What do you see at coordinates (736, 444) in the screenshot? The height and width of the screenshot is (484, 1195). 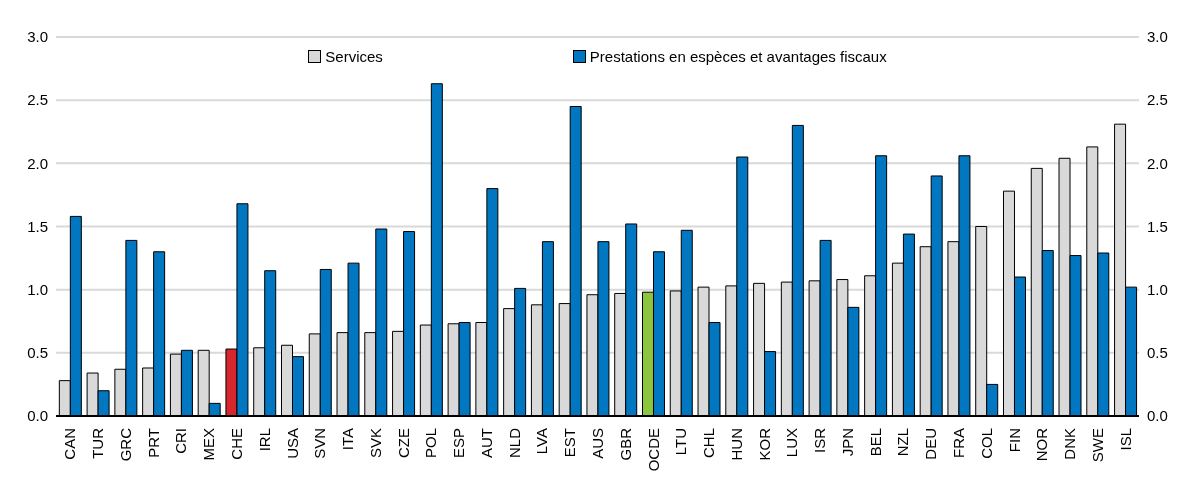 I see `x-tick-label: HUN` at bounding box center [736, 444].